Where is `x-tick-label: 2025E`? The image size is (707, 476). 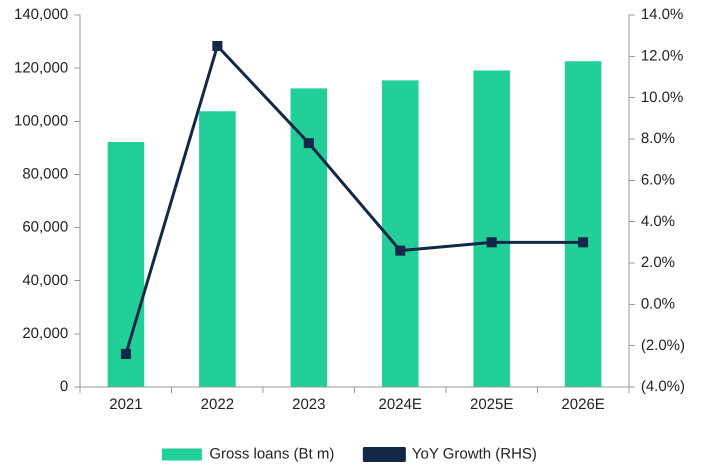
x-tick-label: 2025E is located at coordinates (492, 405).